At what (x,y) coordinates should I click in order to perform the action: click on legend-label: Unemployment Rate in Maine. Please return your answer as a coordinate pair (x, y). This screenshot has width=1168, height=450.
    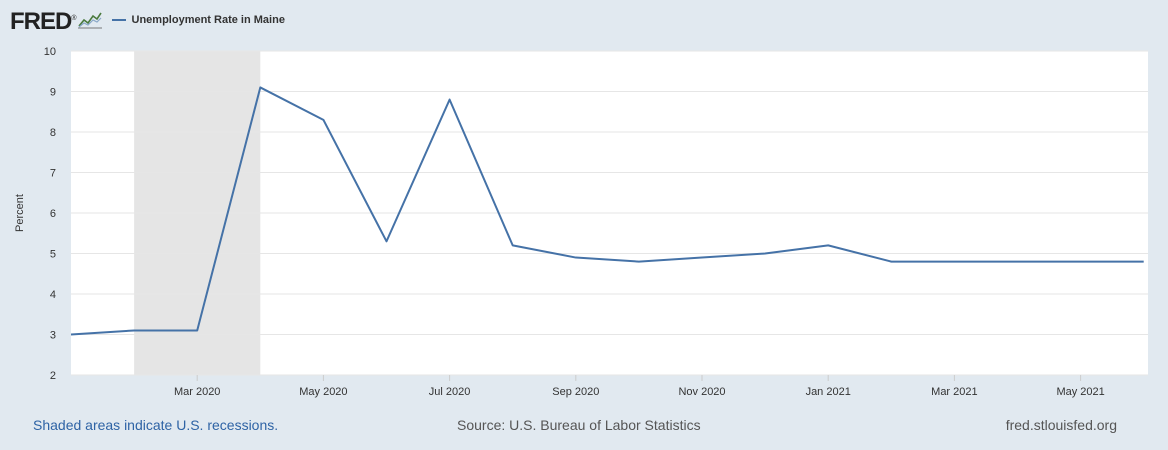
    Looking at the image, I should click on (208, 20).